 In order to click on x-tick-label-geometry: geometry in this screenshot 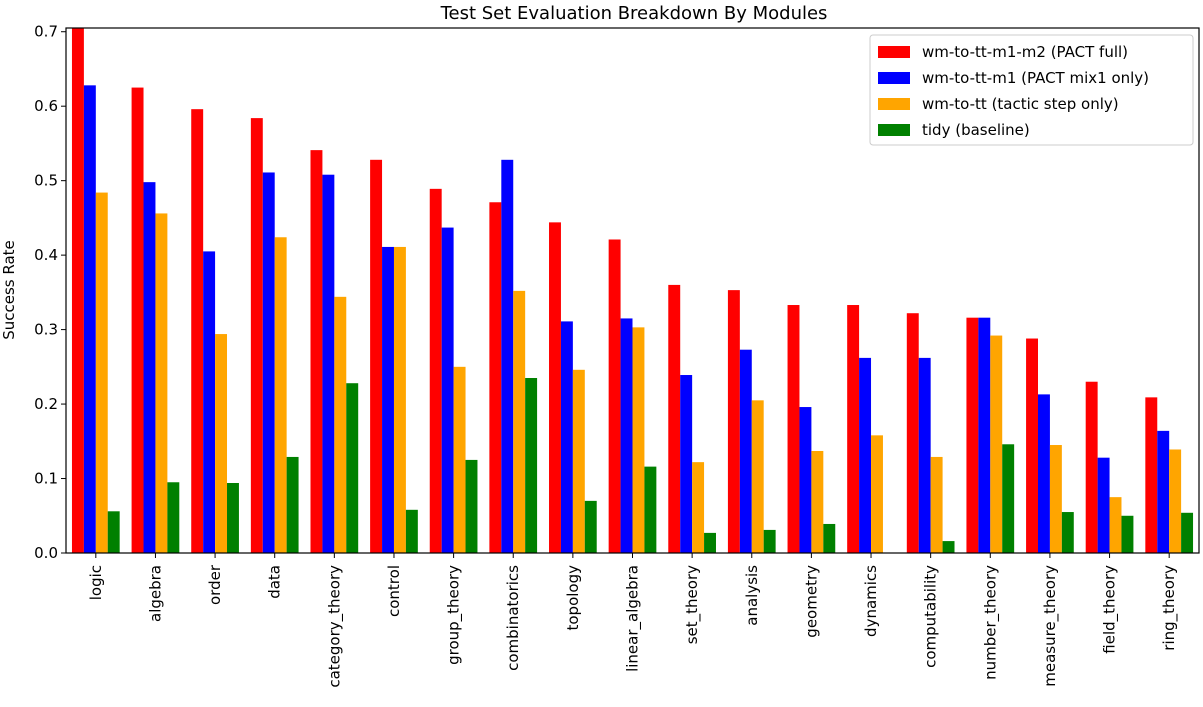, I will do `click(811, 601)`.